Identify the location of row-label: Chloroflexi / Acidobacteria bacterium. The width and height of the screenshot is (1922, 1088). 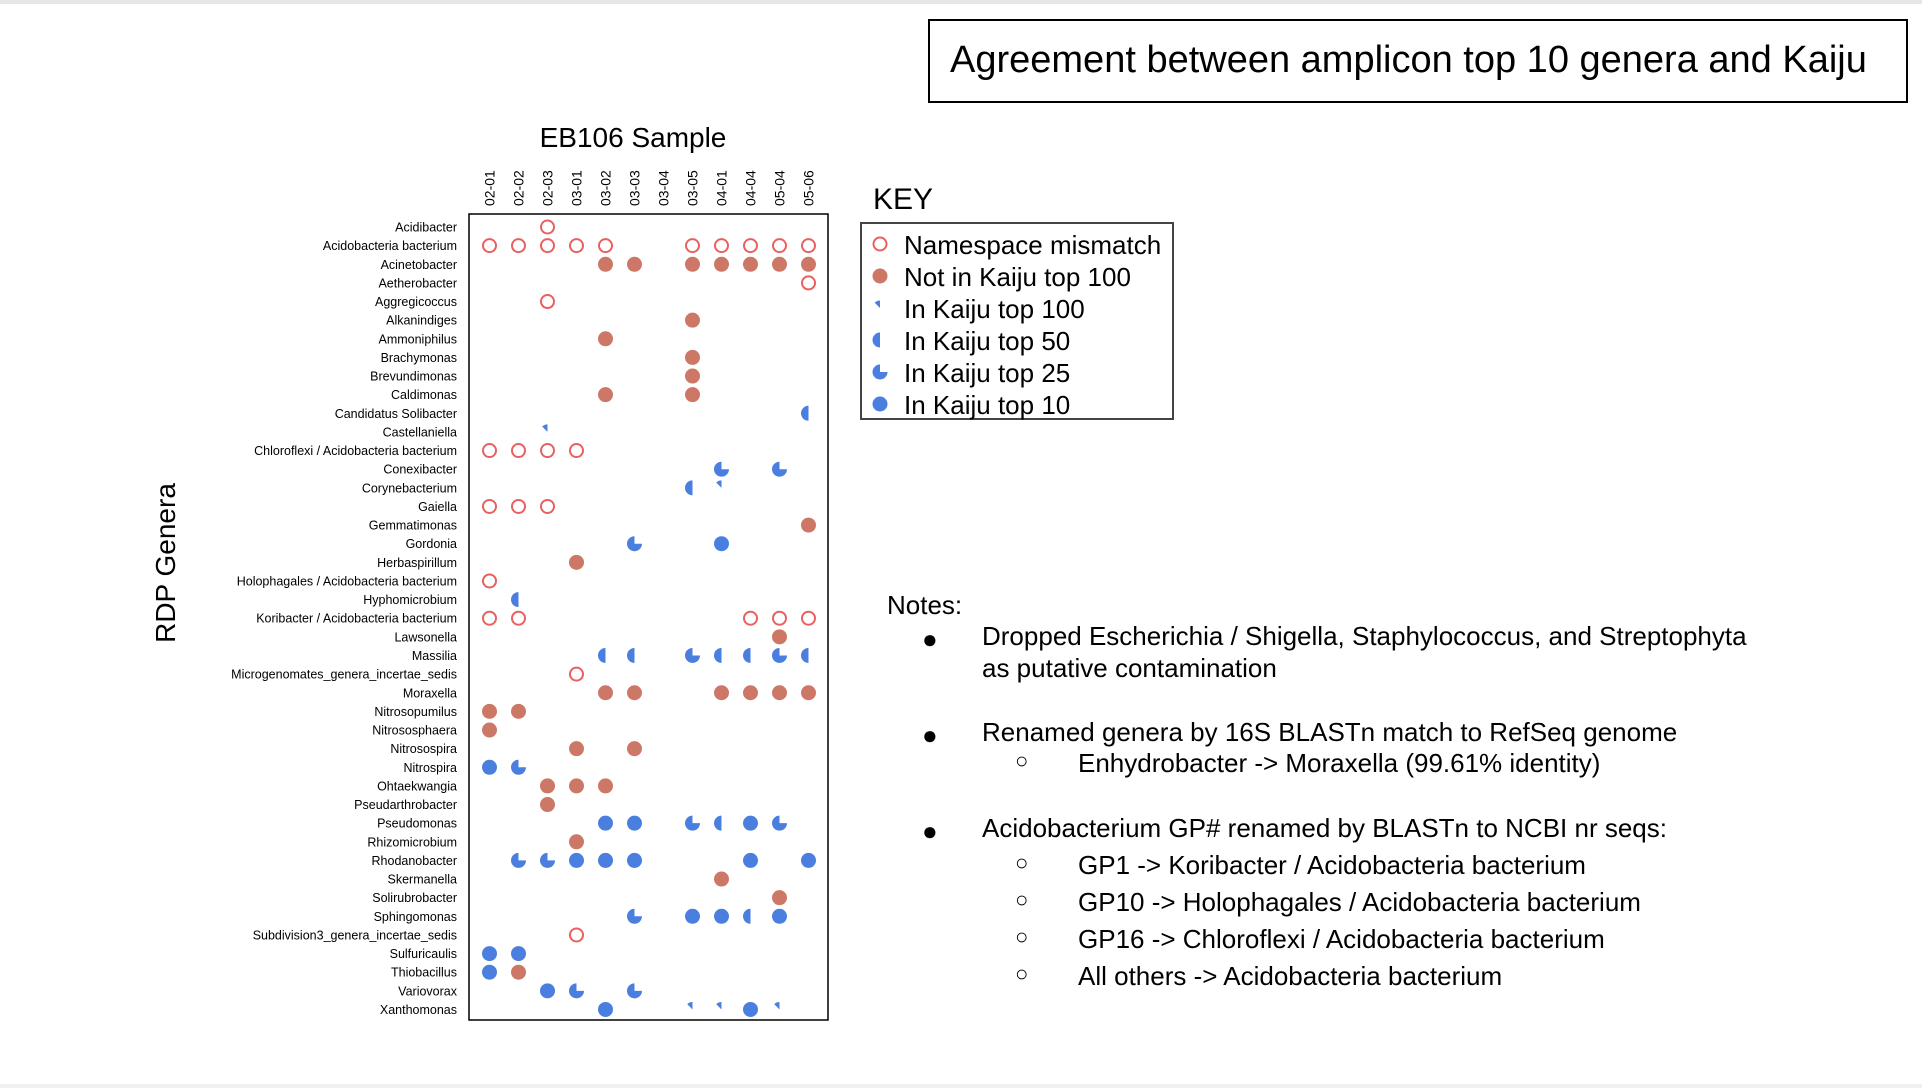
(355, 451).